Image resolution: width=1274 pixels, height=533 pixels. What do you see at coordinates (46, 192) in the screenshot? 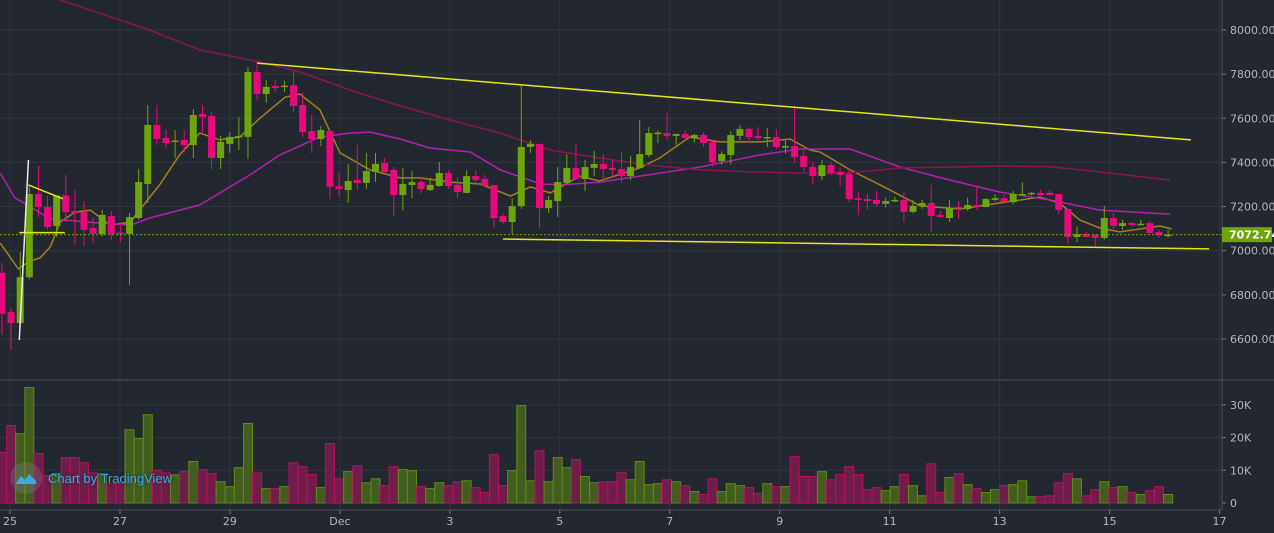
I see `small-trendline` at bounding box center [46, 192].